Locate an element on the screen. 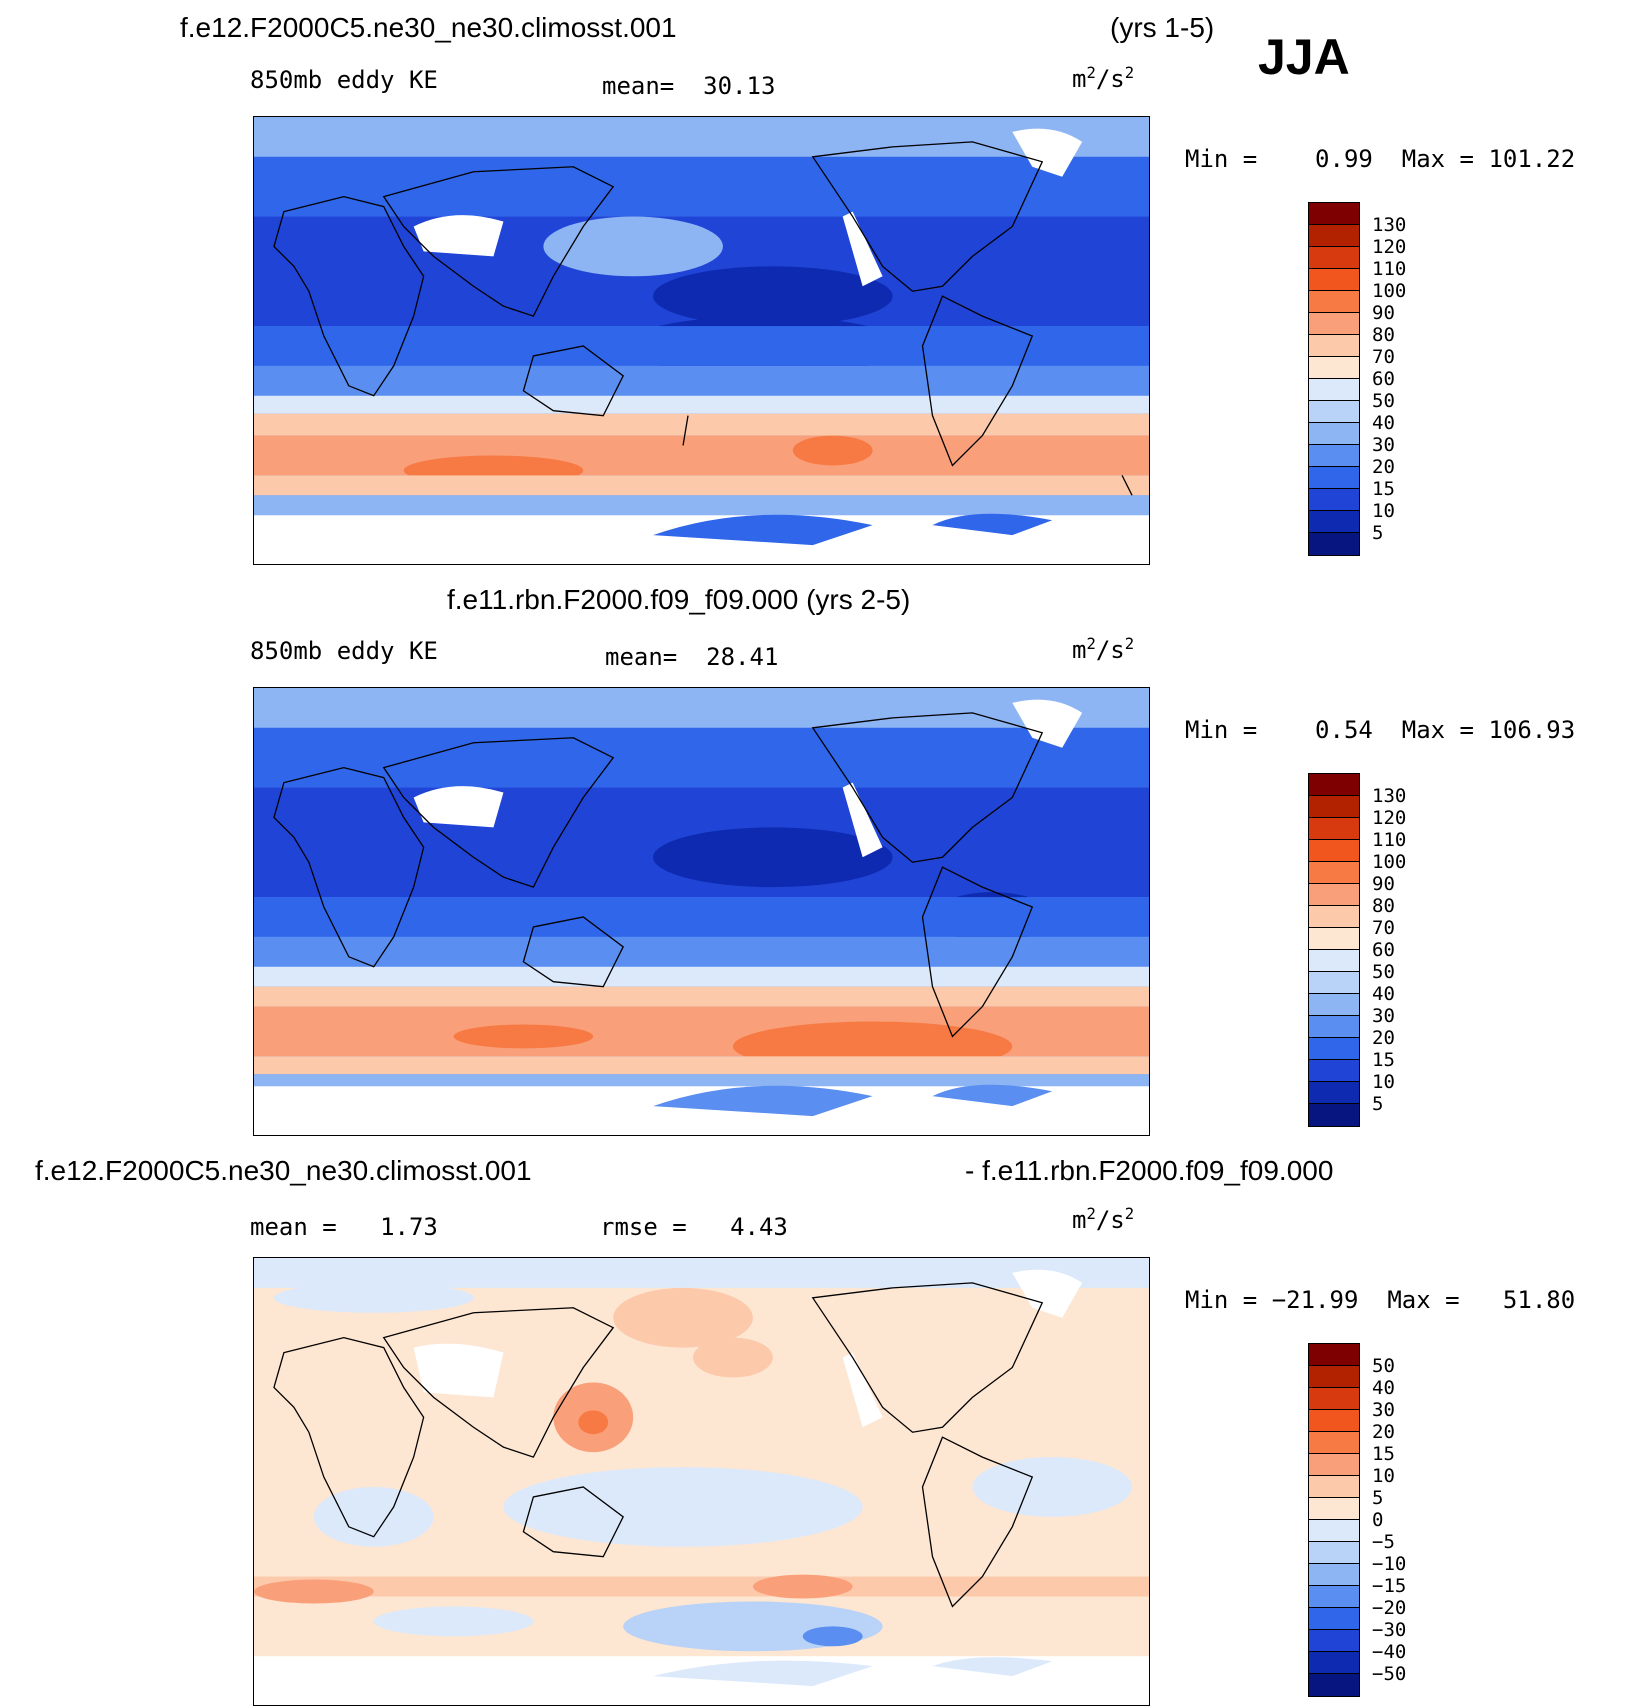 This screenshot has width=1641, height=1708. panel3-units: m2/s2 is located at coordinates (1103, 1219).